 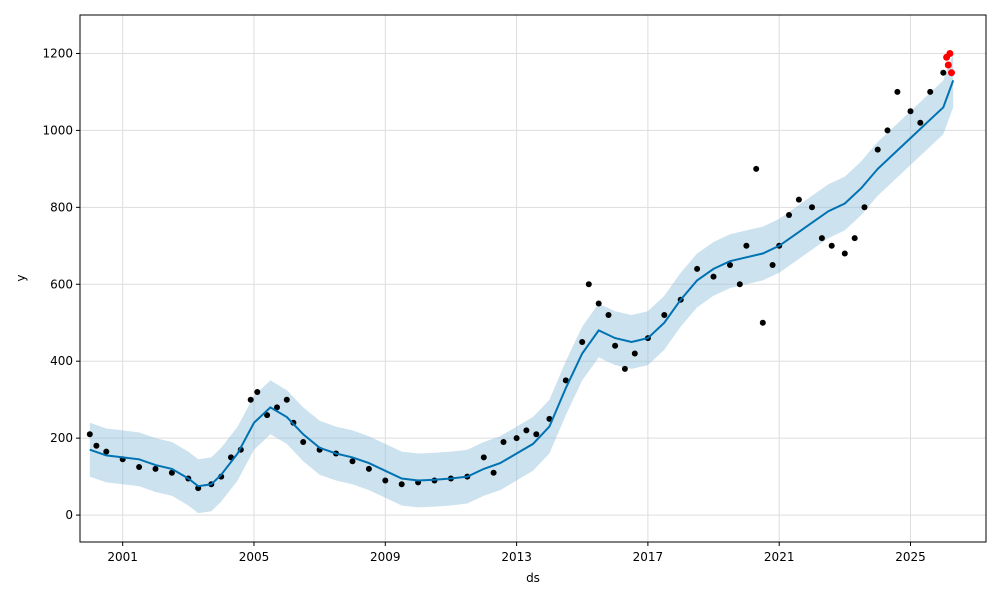 What do you see at coordinates (648, 557) in the screenshot?
I see `x-tick-label: 2017` at bounding box center [648, 557].